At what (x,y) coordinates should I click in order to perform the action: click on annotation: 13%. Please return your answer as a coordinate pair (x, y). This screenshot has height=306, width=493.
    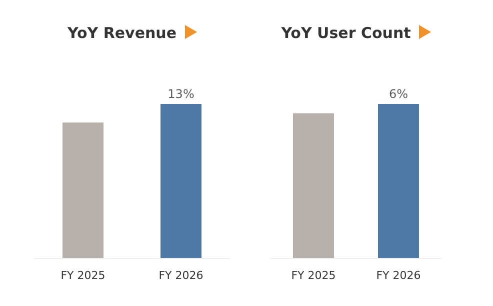
    Looking at the image, I should click on (181, 94).